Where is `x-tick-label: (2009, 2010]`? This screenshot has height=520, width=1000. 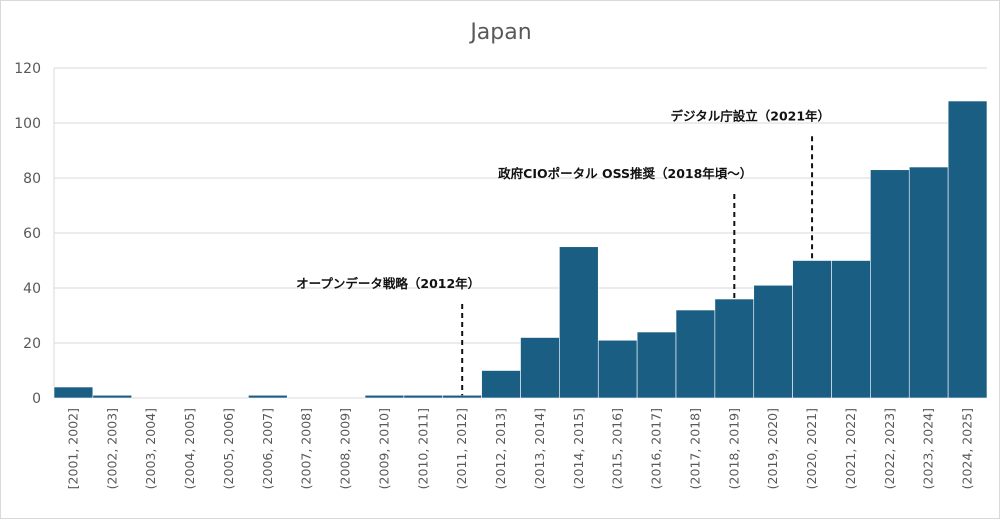 x-tick-label: (2009, 2010] is located at coordinates (383, 448).